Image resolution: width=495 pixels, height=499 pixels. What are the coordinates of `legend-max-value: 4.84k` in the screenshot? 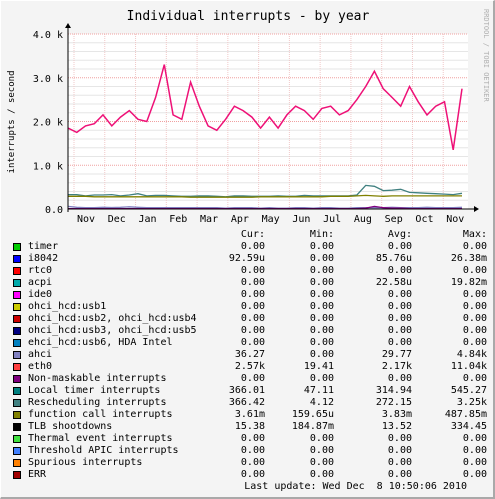 It's located at (471, 354).